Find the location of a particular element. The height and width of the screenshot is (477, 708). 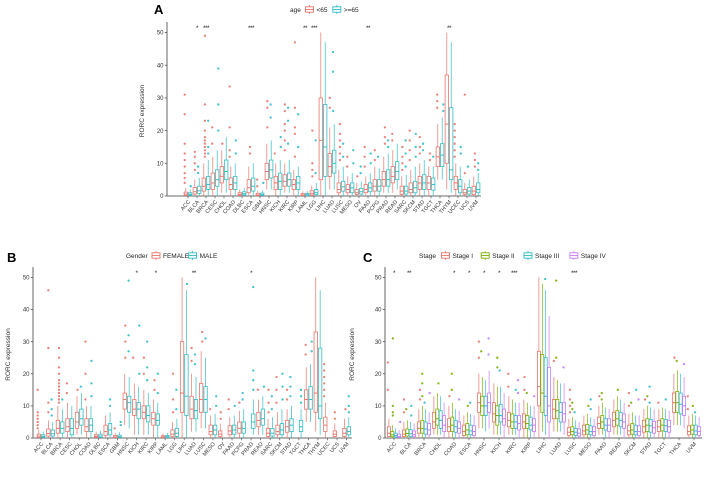

y-tick-label: 20 is located at coordinates (26, 375).